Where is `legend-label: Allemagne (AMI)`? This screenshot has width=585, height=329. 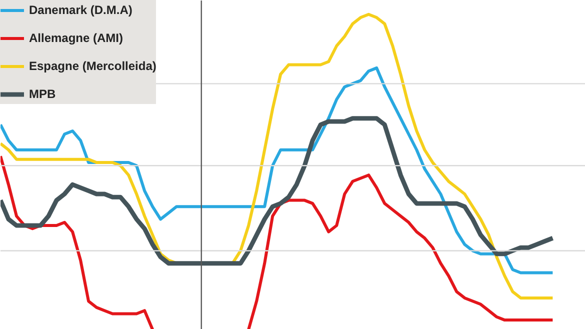
legend-label: Allemagne (AMI) is located at coordinates (76, 38).